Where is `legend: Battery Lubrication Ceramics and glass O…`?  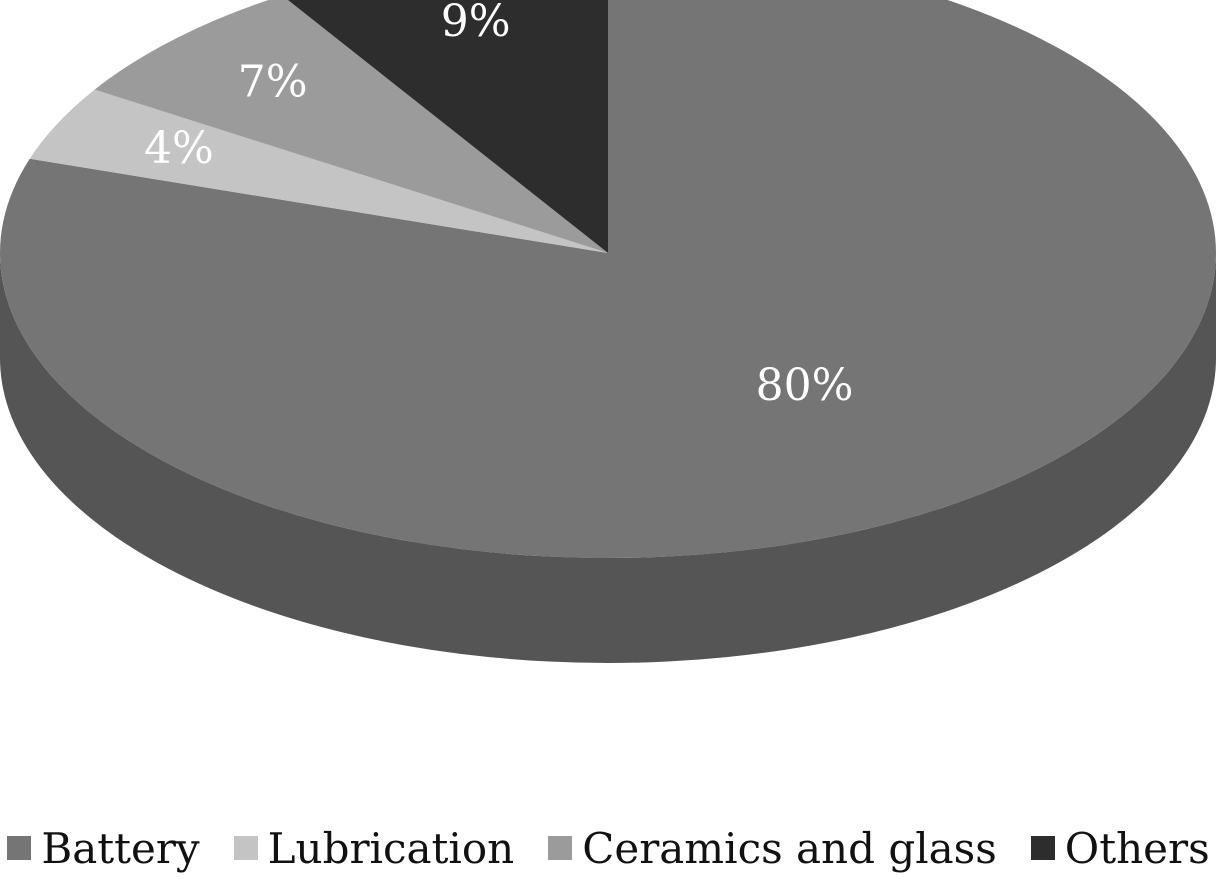
legend: Battery Lubrication Ceramics and glass O… is located at coordinates (608, 848).